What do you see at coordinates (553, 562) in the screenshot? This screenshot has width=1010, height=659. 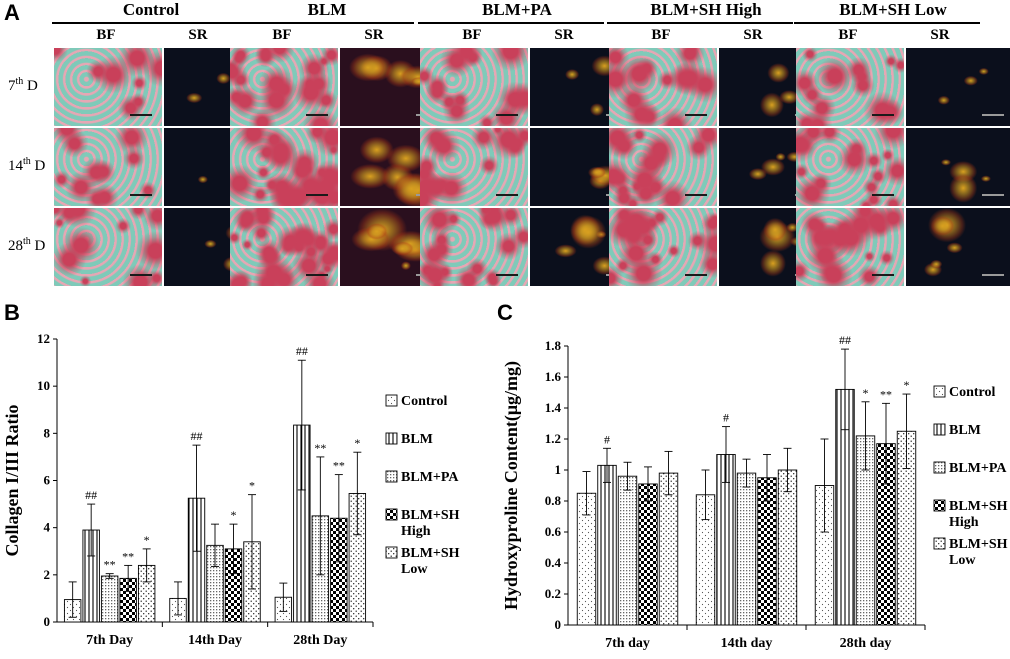 I see `y-tick-label: 0.4` at bounding box center [553, 562].